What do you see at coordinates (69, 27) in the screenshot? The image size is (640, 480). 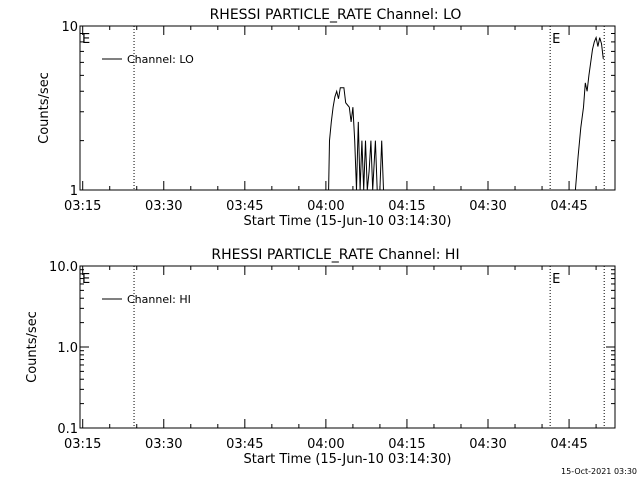 I see `y-tick-label: 10` at bounding box center [69, 27].